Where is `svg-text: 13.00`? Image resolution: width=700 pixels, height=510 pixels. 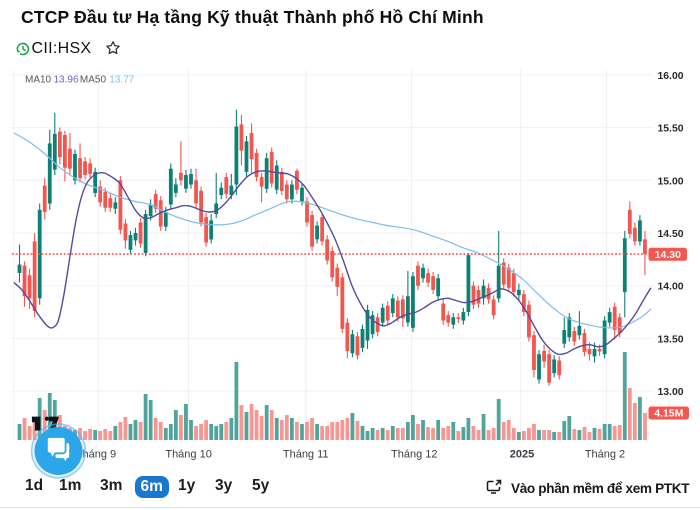
svg-text: 13.00 is located at coordinates (671, 392).